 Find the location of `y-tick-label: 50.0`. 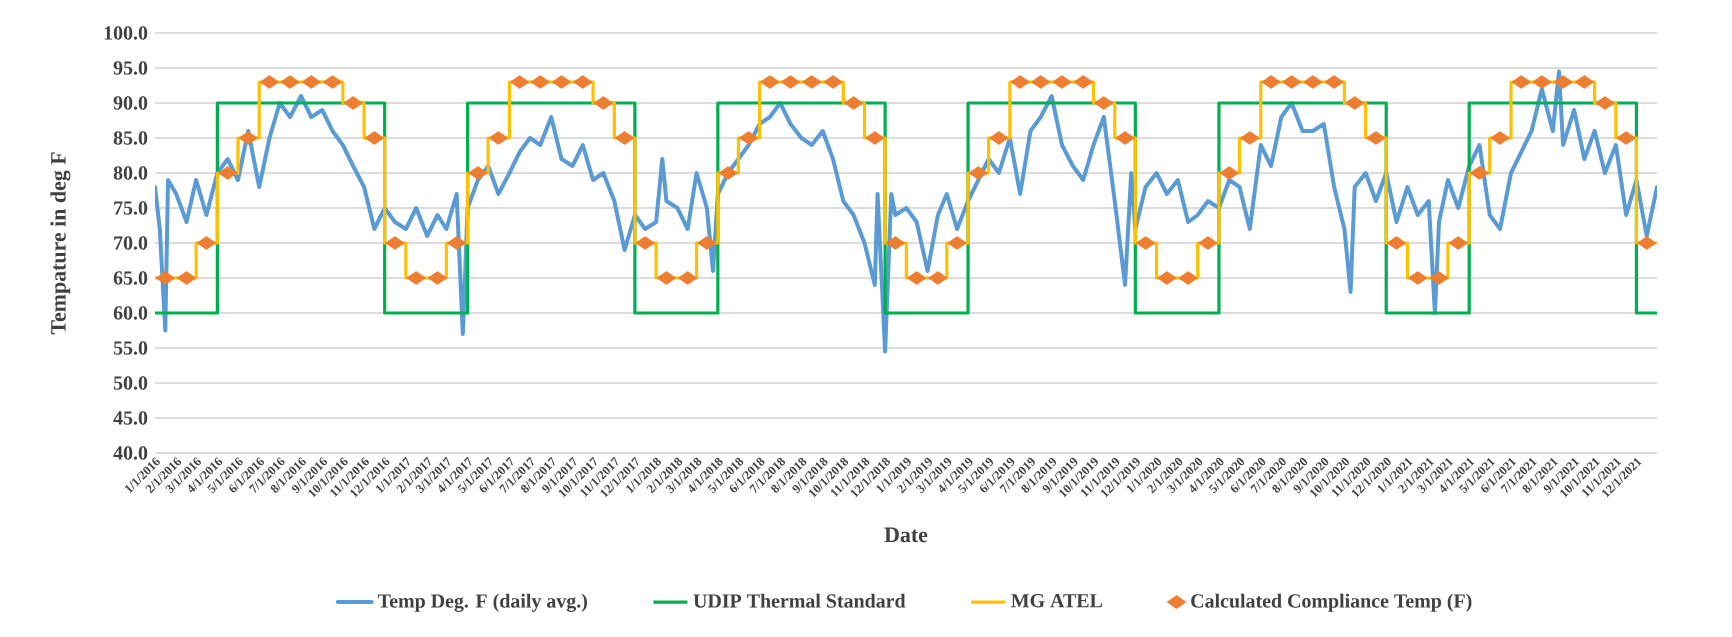

y-tick-label: 50.0 is located at coordinates (130, 383).